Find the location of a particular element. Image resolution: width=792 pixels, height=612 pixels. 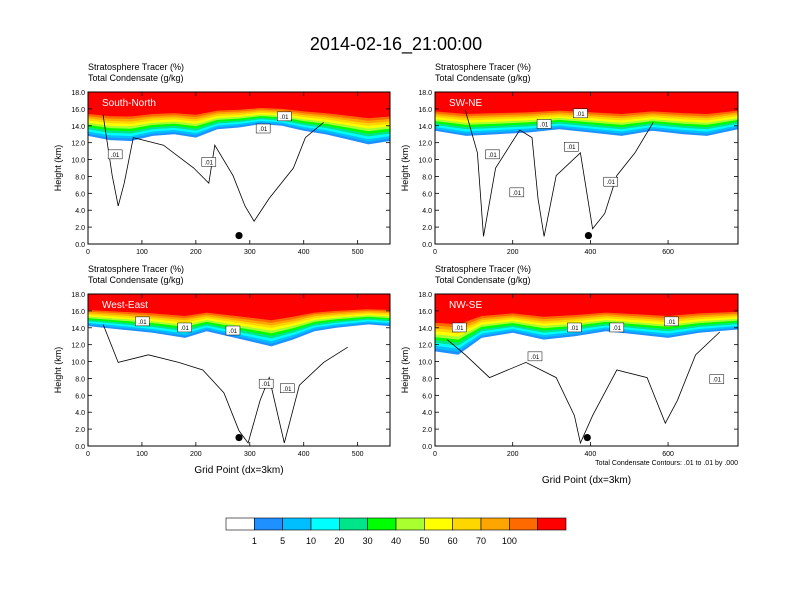

y-tick-label: 14.0 is located at coordinates (78, 329).